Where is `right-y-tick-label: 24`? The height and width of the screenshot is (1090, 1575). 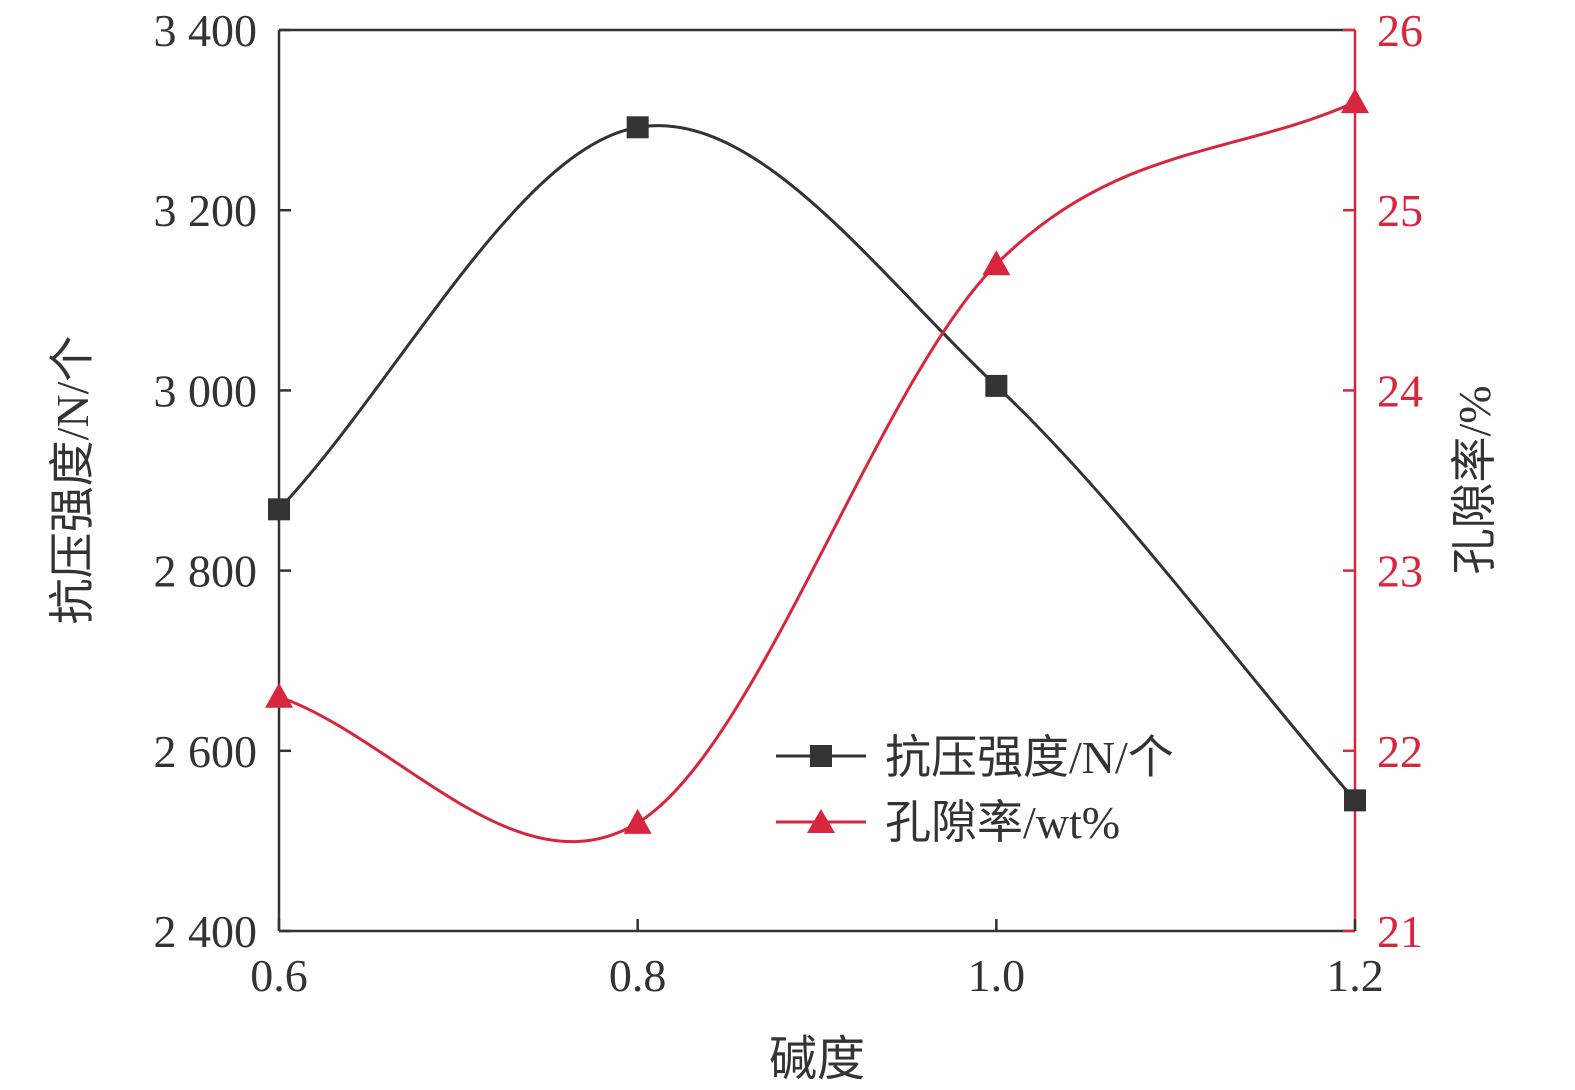 right-y-tick-label: 24 is located at coordinates (1400, 390).